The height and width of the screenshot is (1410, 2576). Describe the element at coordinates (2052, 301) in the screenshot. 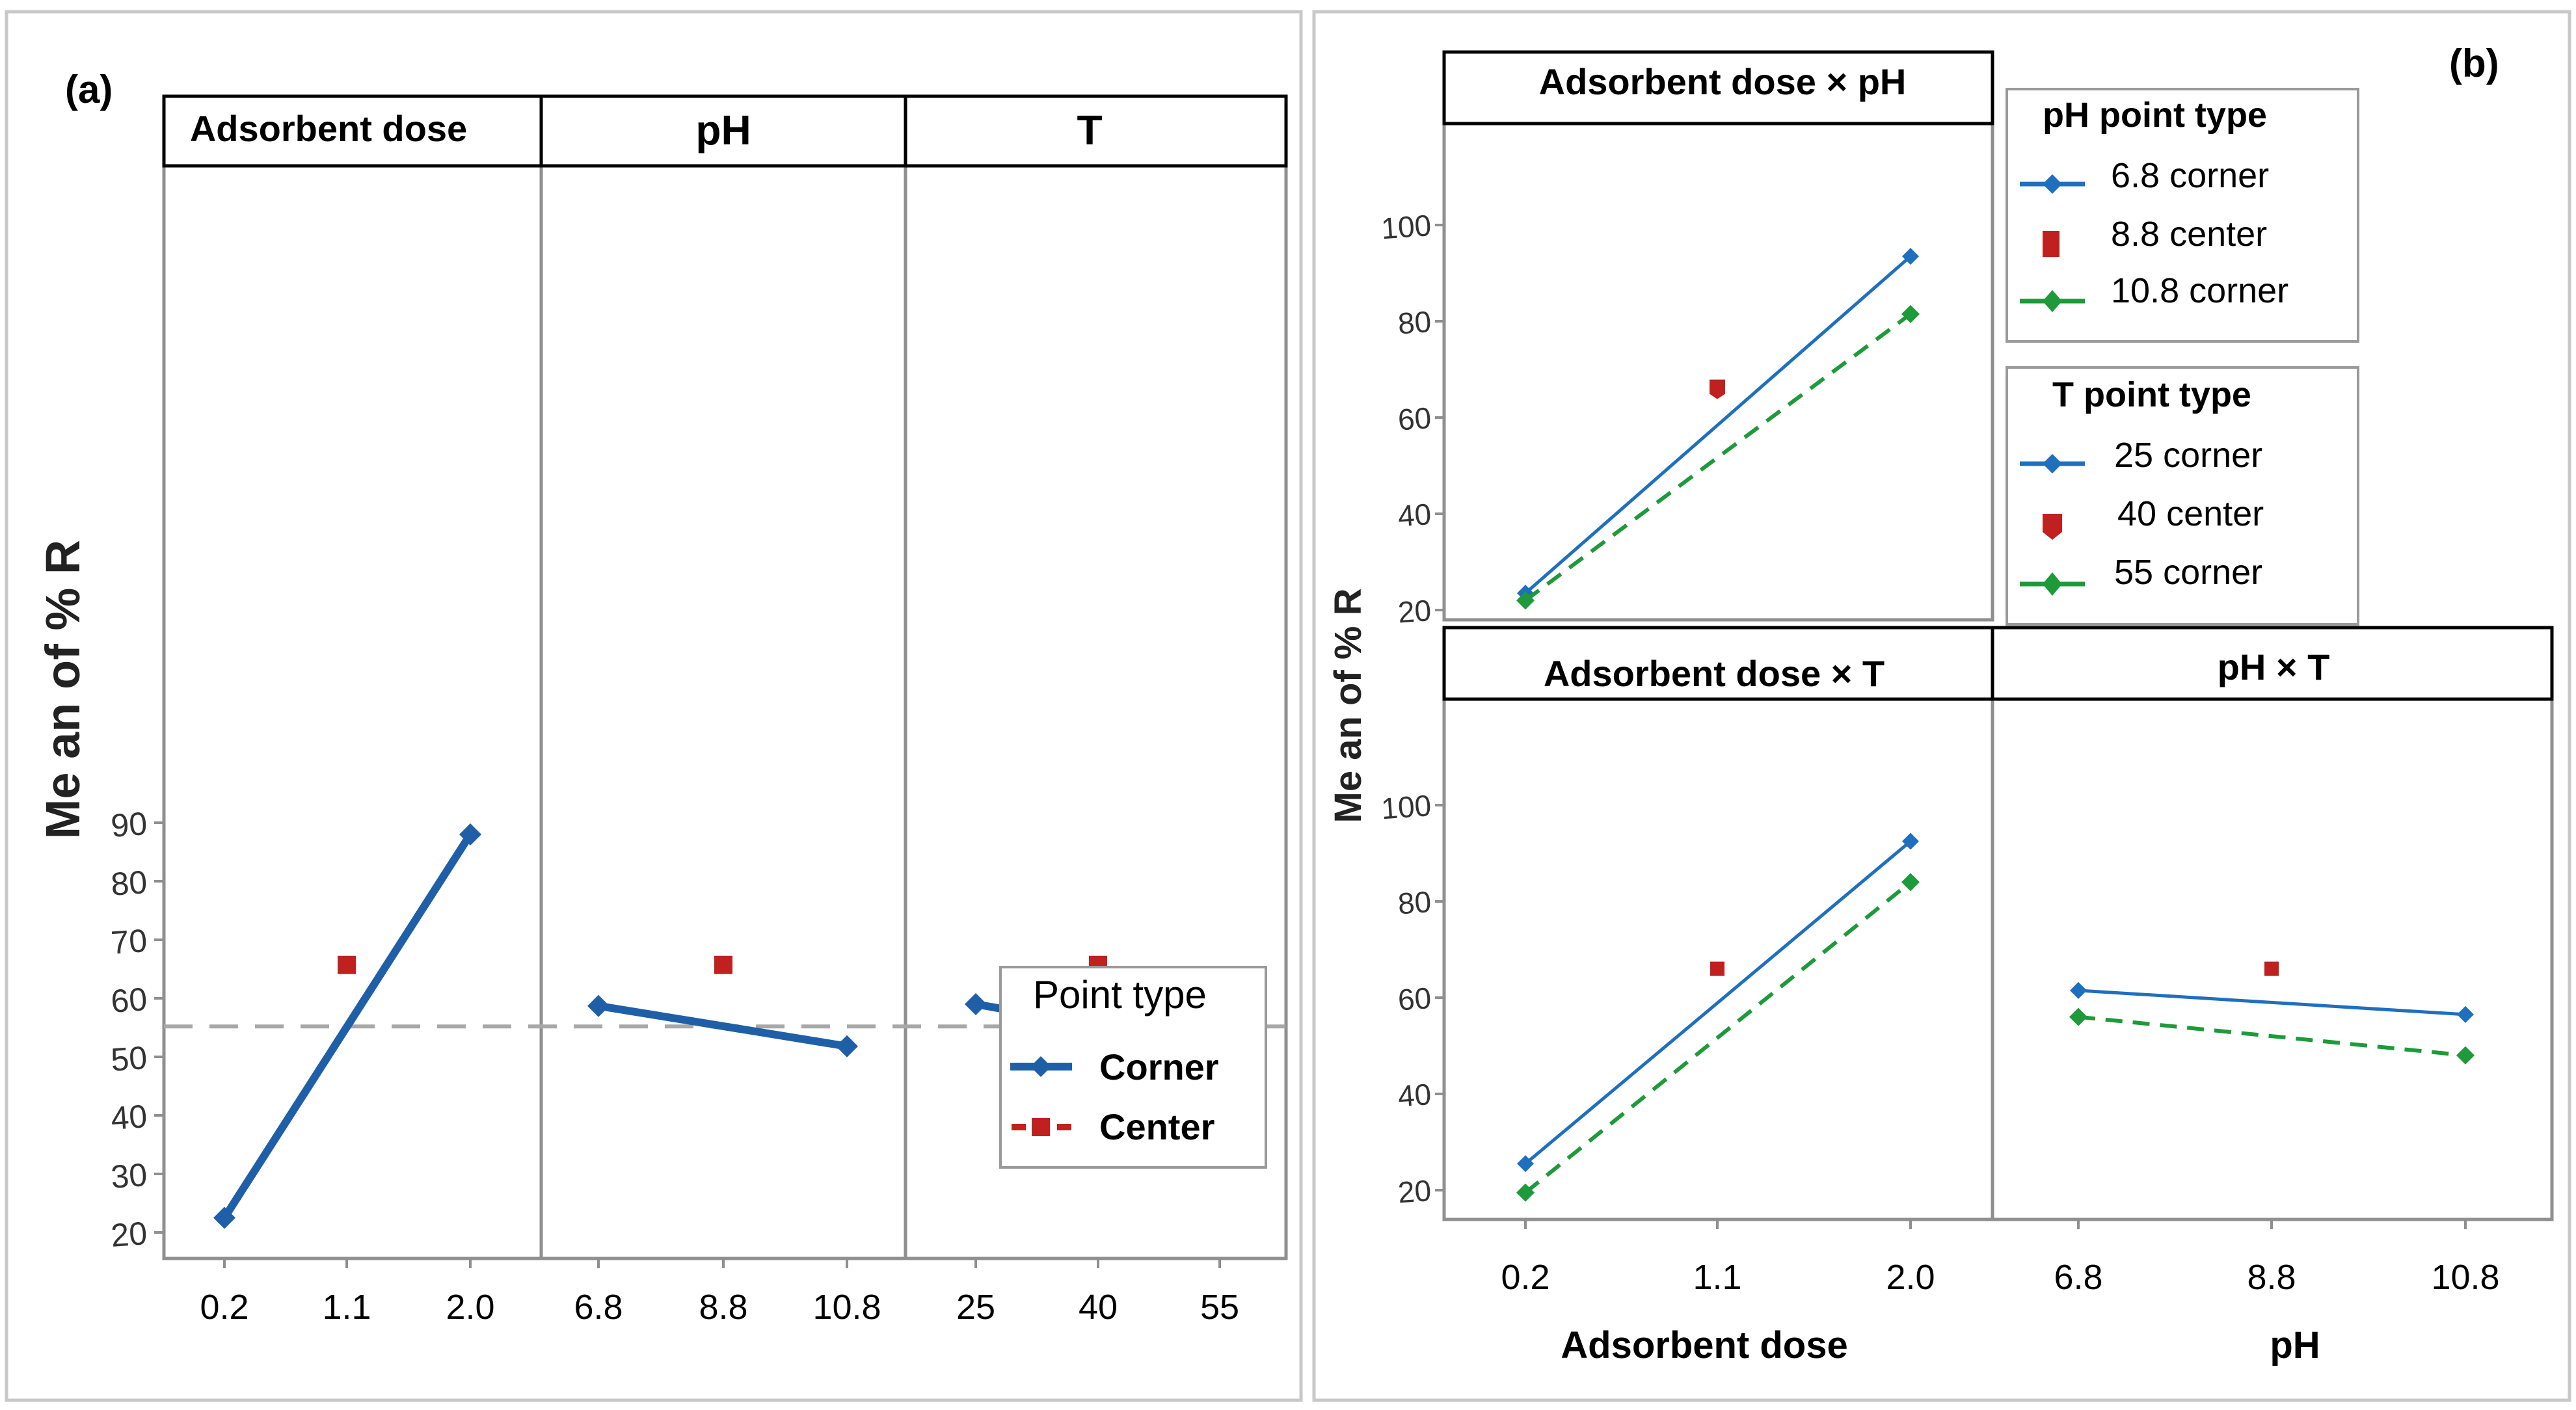

I see `ph-108-legend-marker` at that location.